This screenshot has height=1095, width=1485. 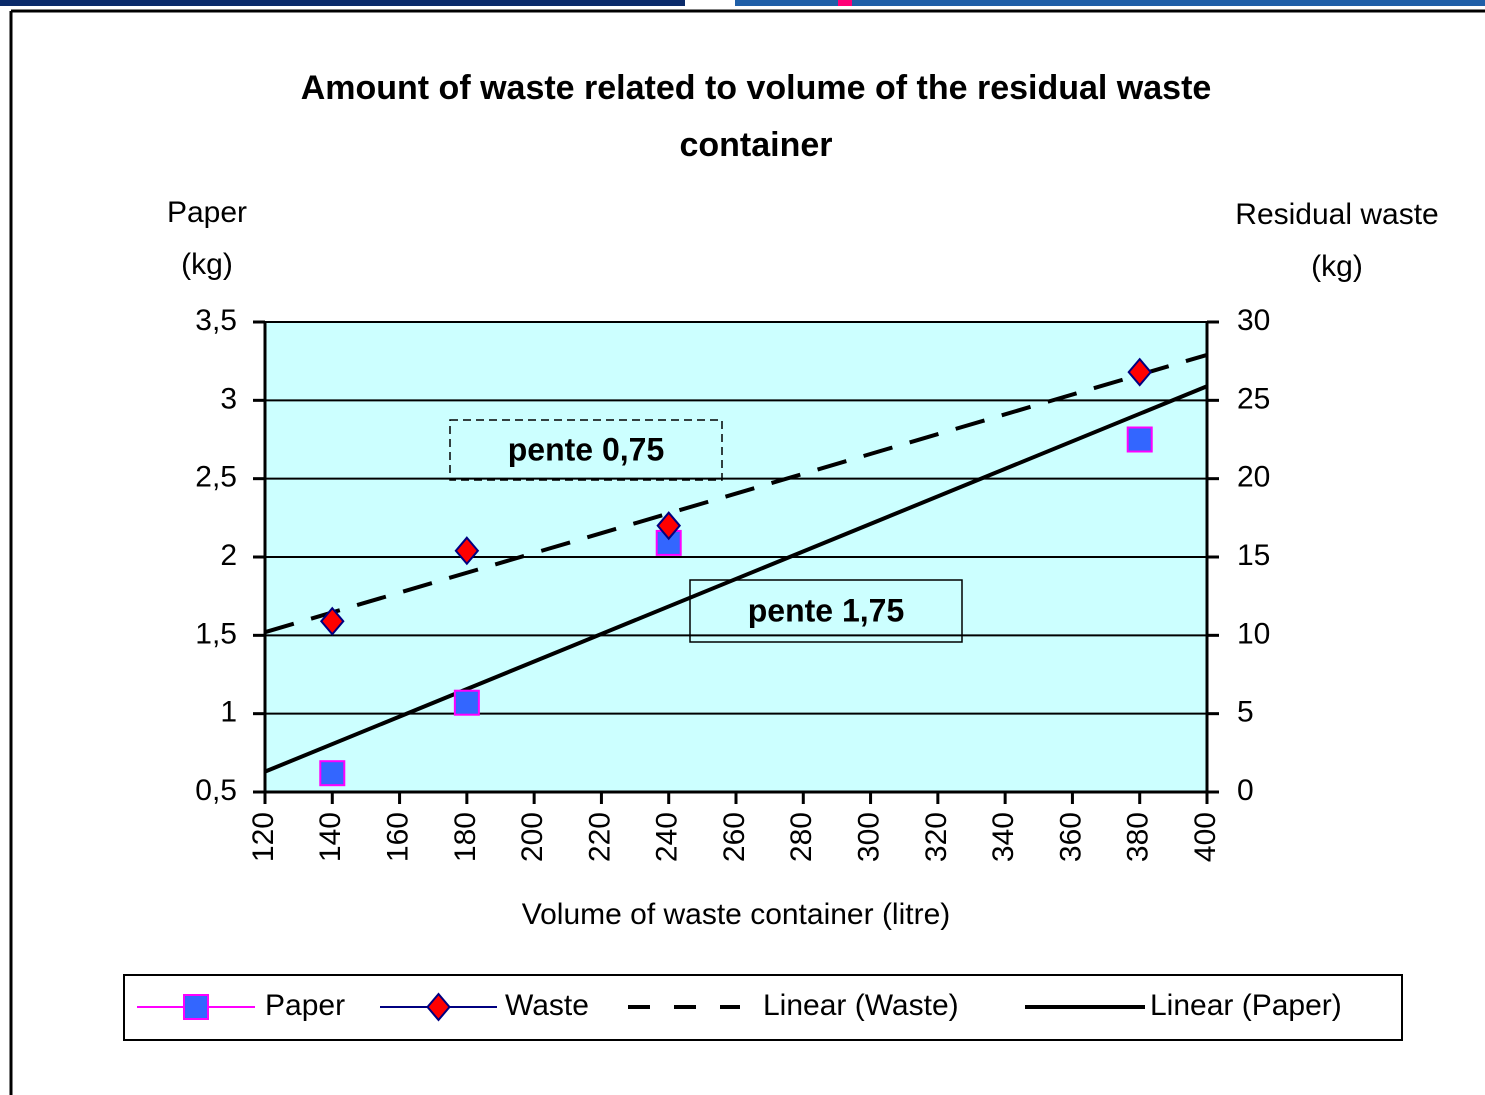 I want to click on y-tick-label: 1,5, so click(x=216, y=633).